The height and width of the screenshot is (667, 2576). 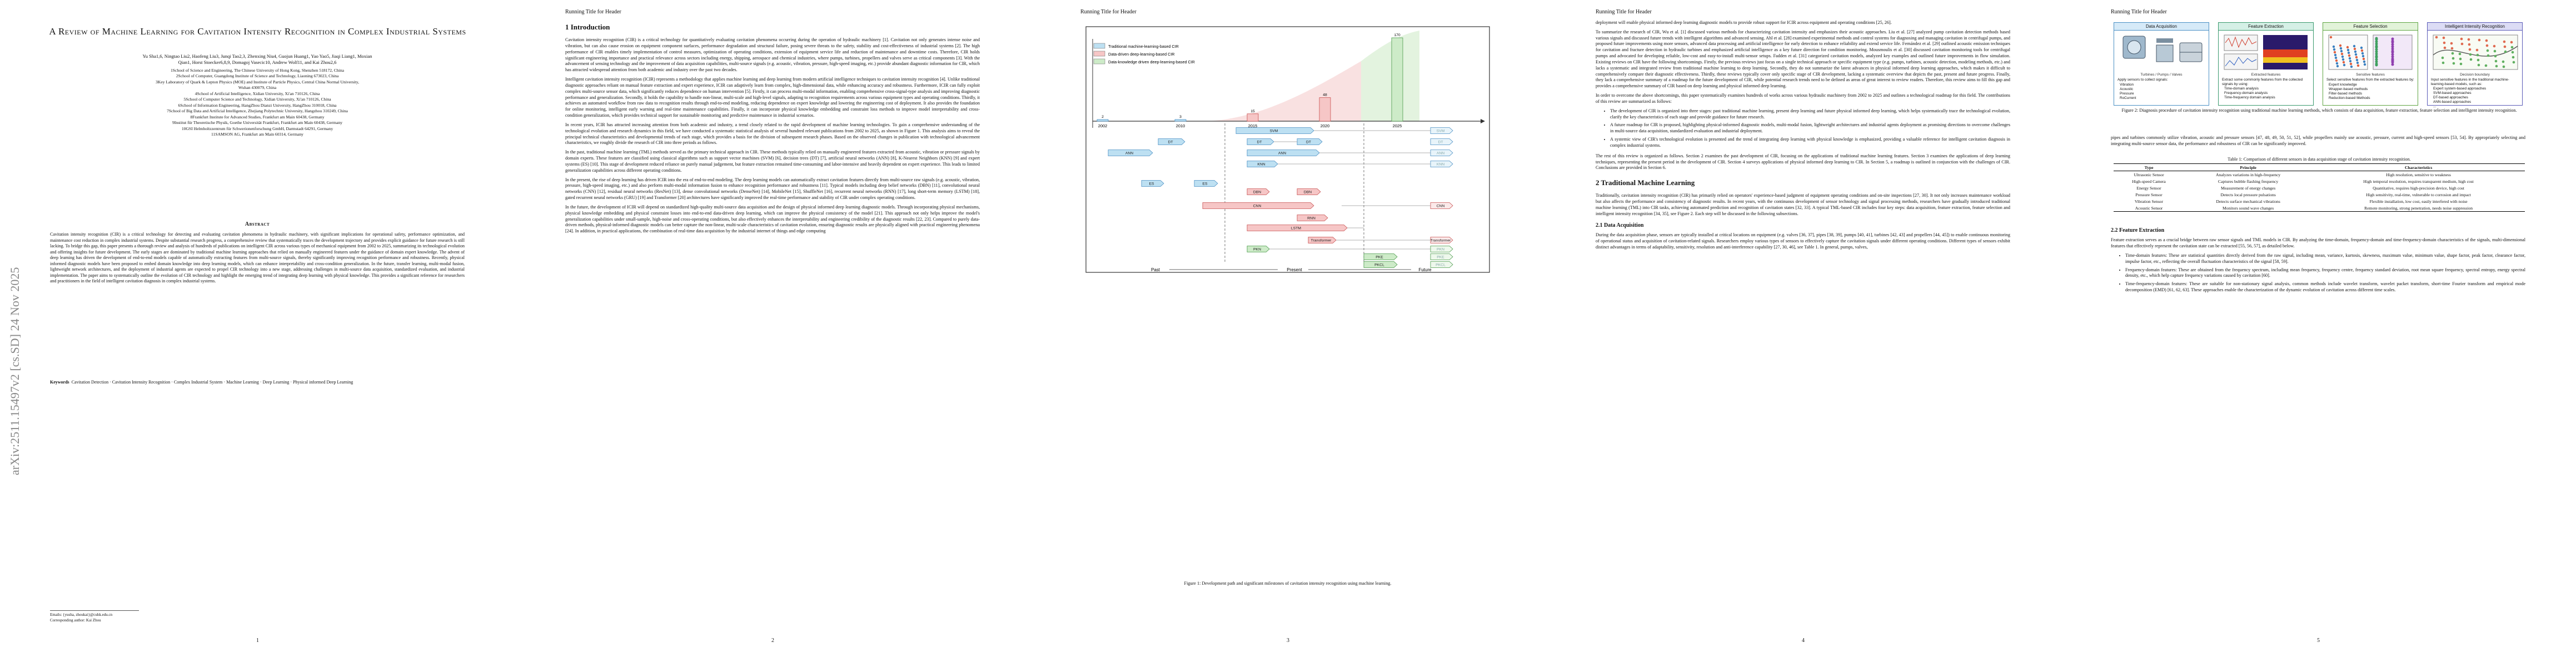 I want to click on bar-value-label: 3, so click(x=1180, y=117).